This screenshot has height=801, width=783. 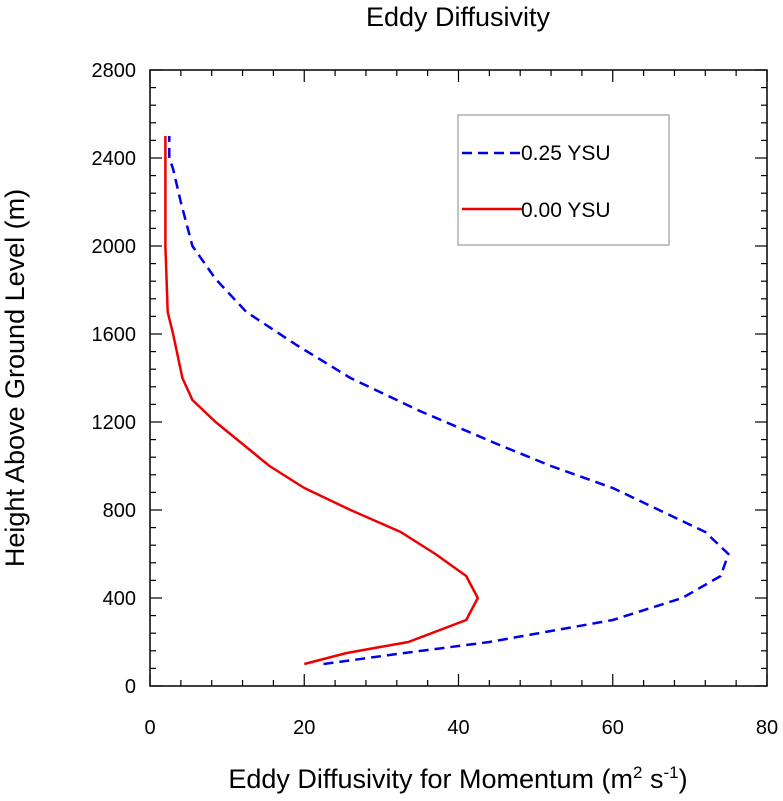 I want to click on legend-box, so click(x=563, y=180).